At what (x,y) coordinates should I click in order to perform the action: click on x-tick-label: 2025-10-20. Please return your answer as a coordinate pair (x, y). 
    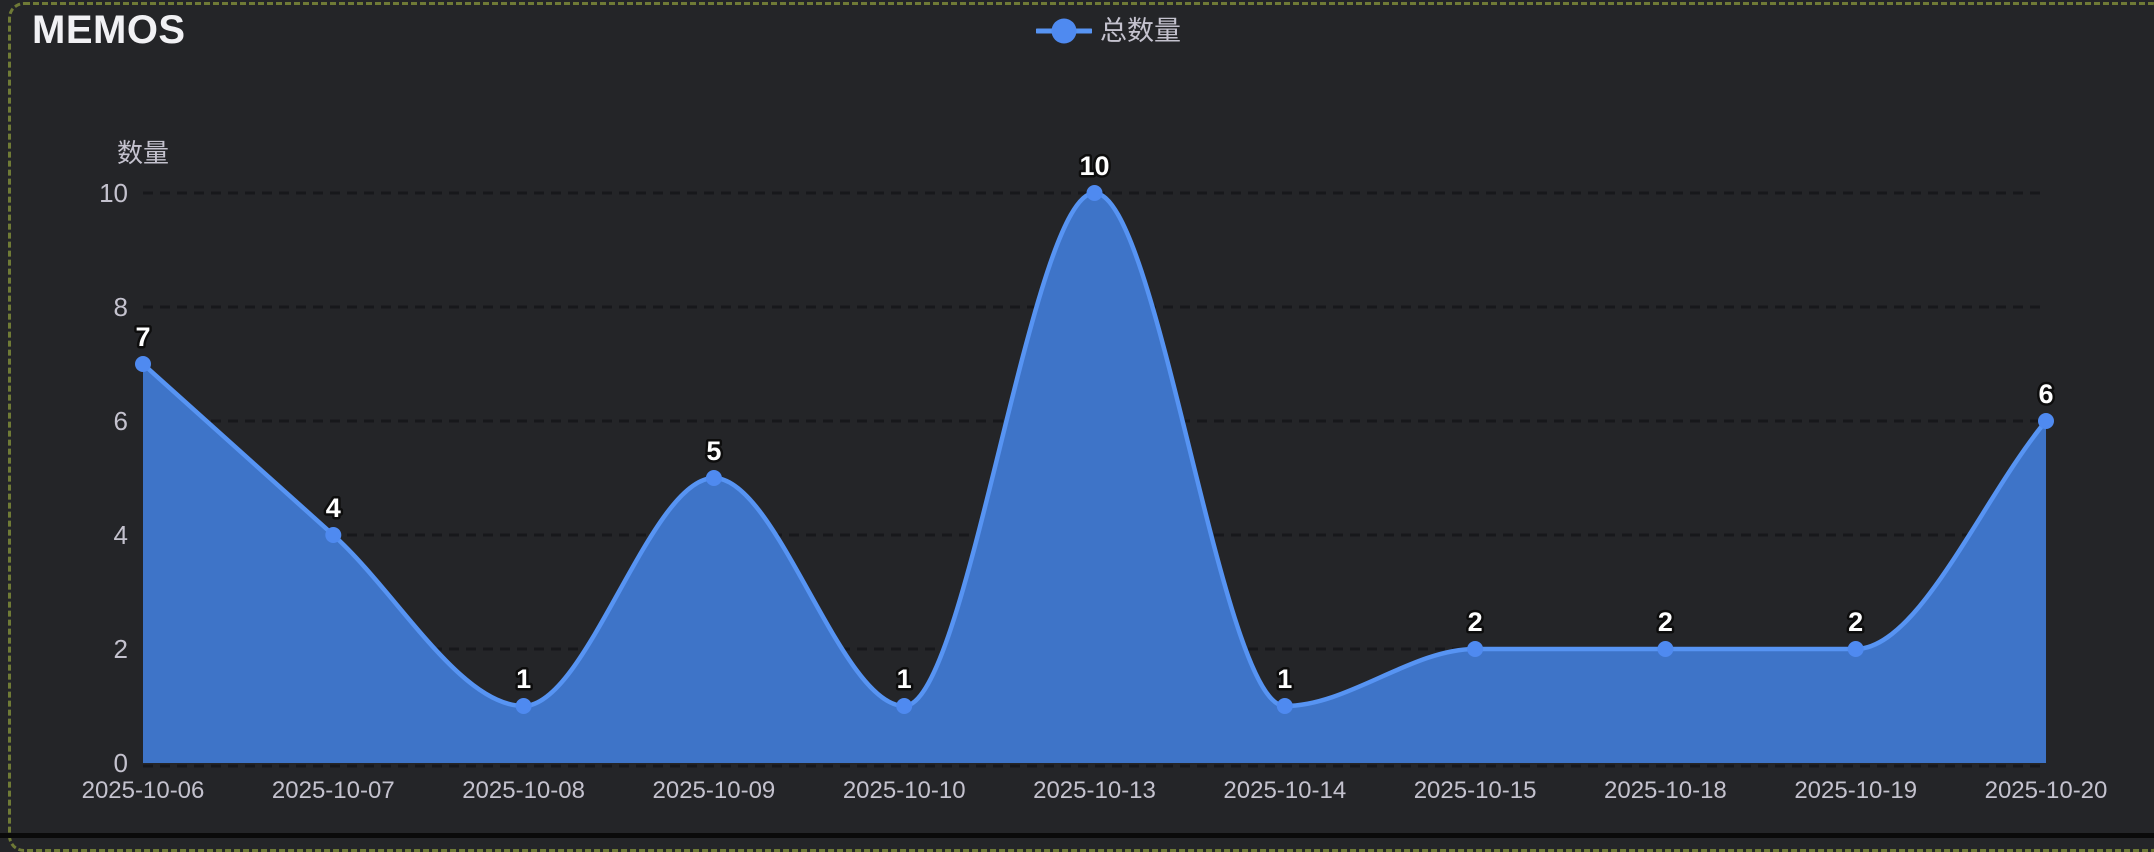
    Looking at the image, I should click on (2046, 790).